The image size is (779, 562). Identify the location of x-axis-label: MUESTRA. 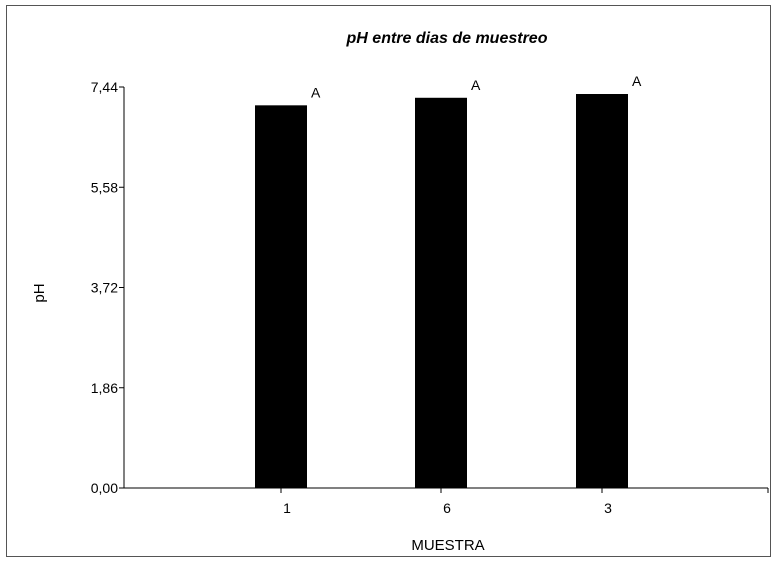
(447, 545).